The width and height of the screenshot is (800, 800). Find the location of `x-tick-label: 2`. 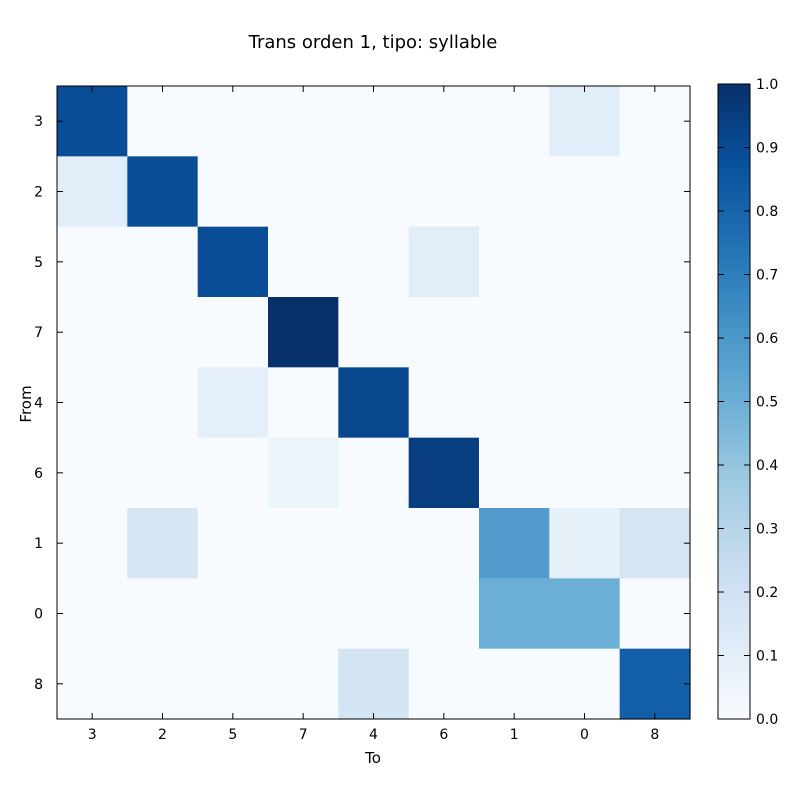

x-tick-label: 2 is located at coordinates (162, 735).